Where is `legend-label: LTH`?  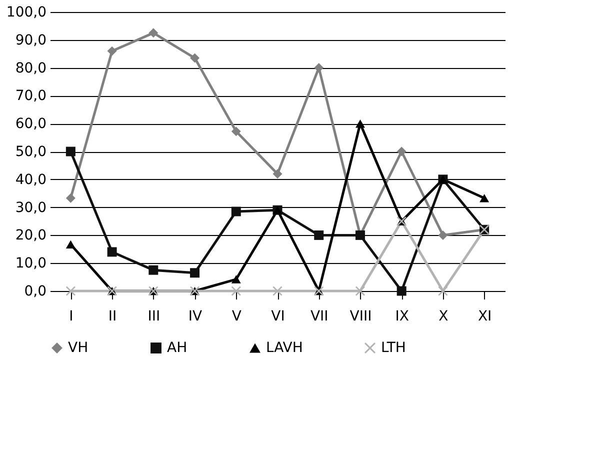
legend-label: LTH is located at coordinates (393, 348).